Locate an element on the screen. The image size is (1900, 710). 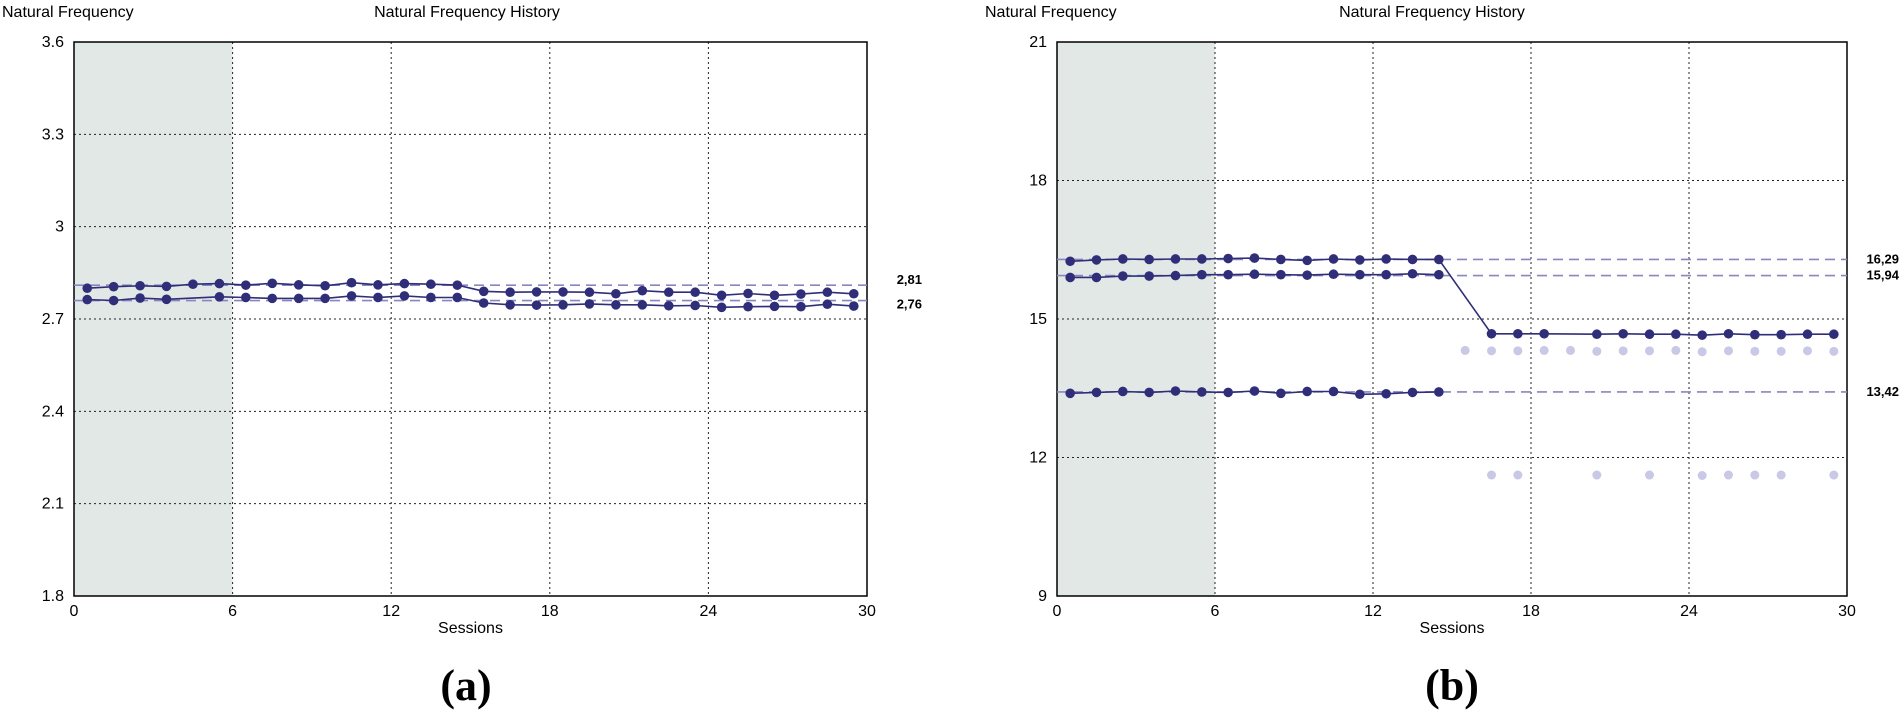
x-tick-label: 12 is located at coordinates (1373, 611).